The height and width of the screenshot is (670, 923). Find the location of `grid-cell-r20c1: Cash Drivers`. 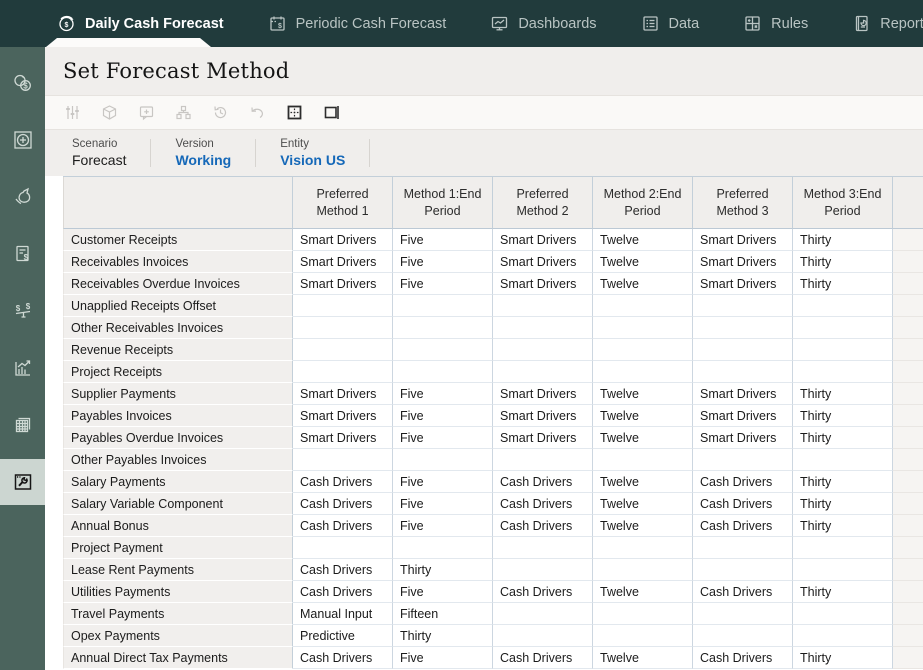

grid-cell-r20c1: Cash Drivers is located at coordinates (343, 658).